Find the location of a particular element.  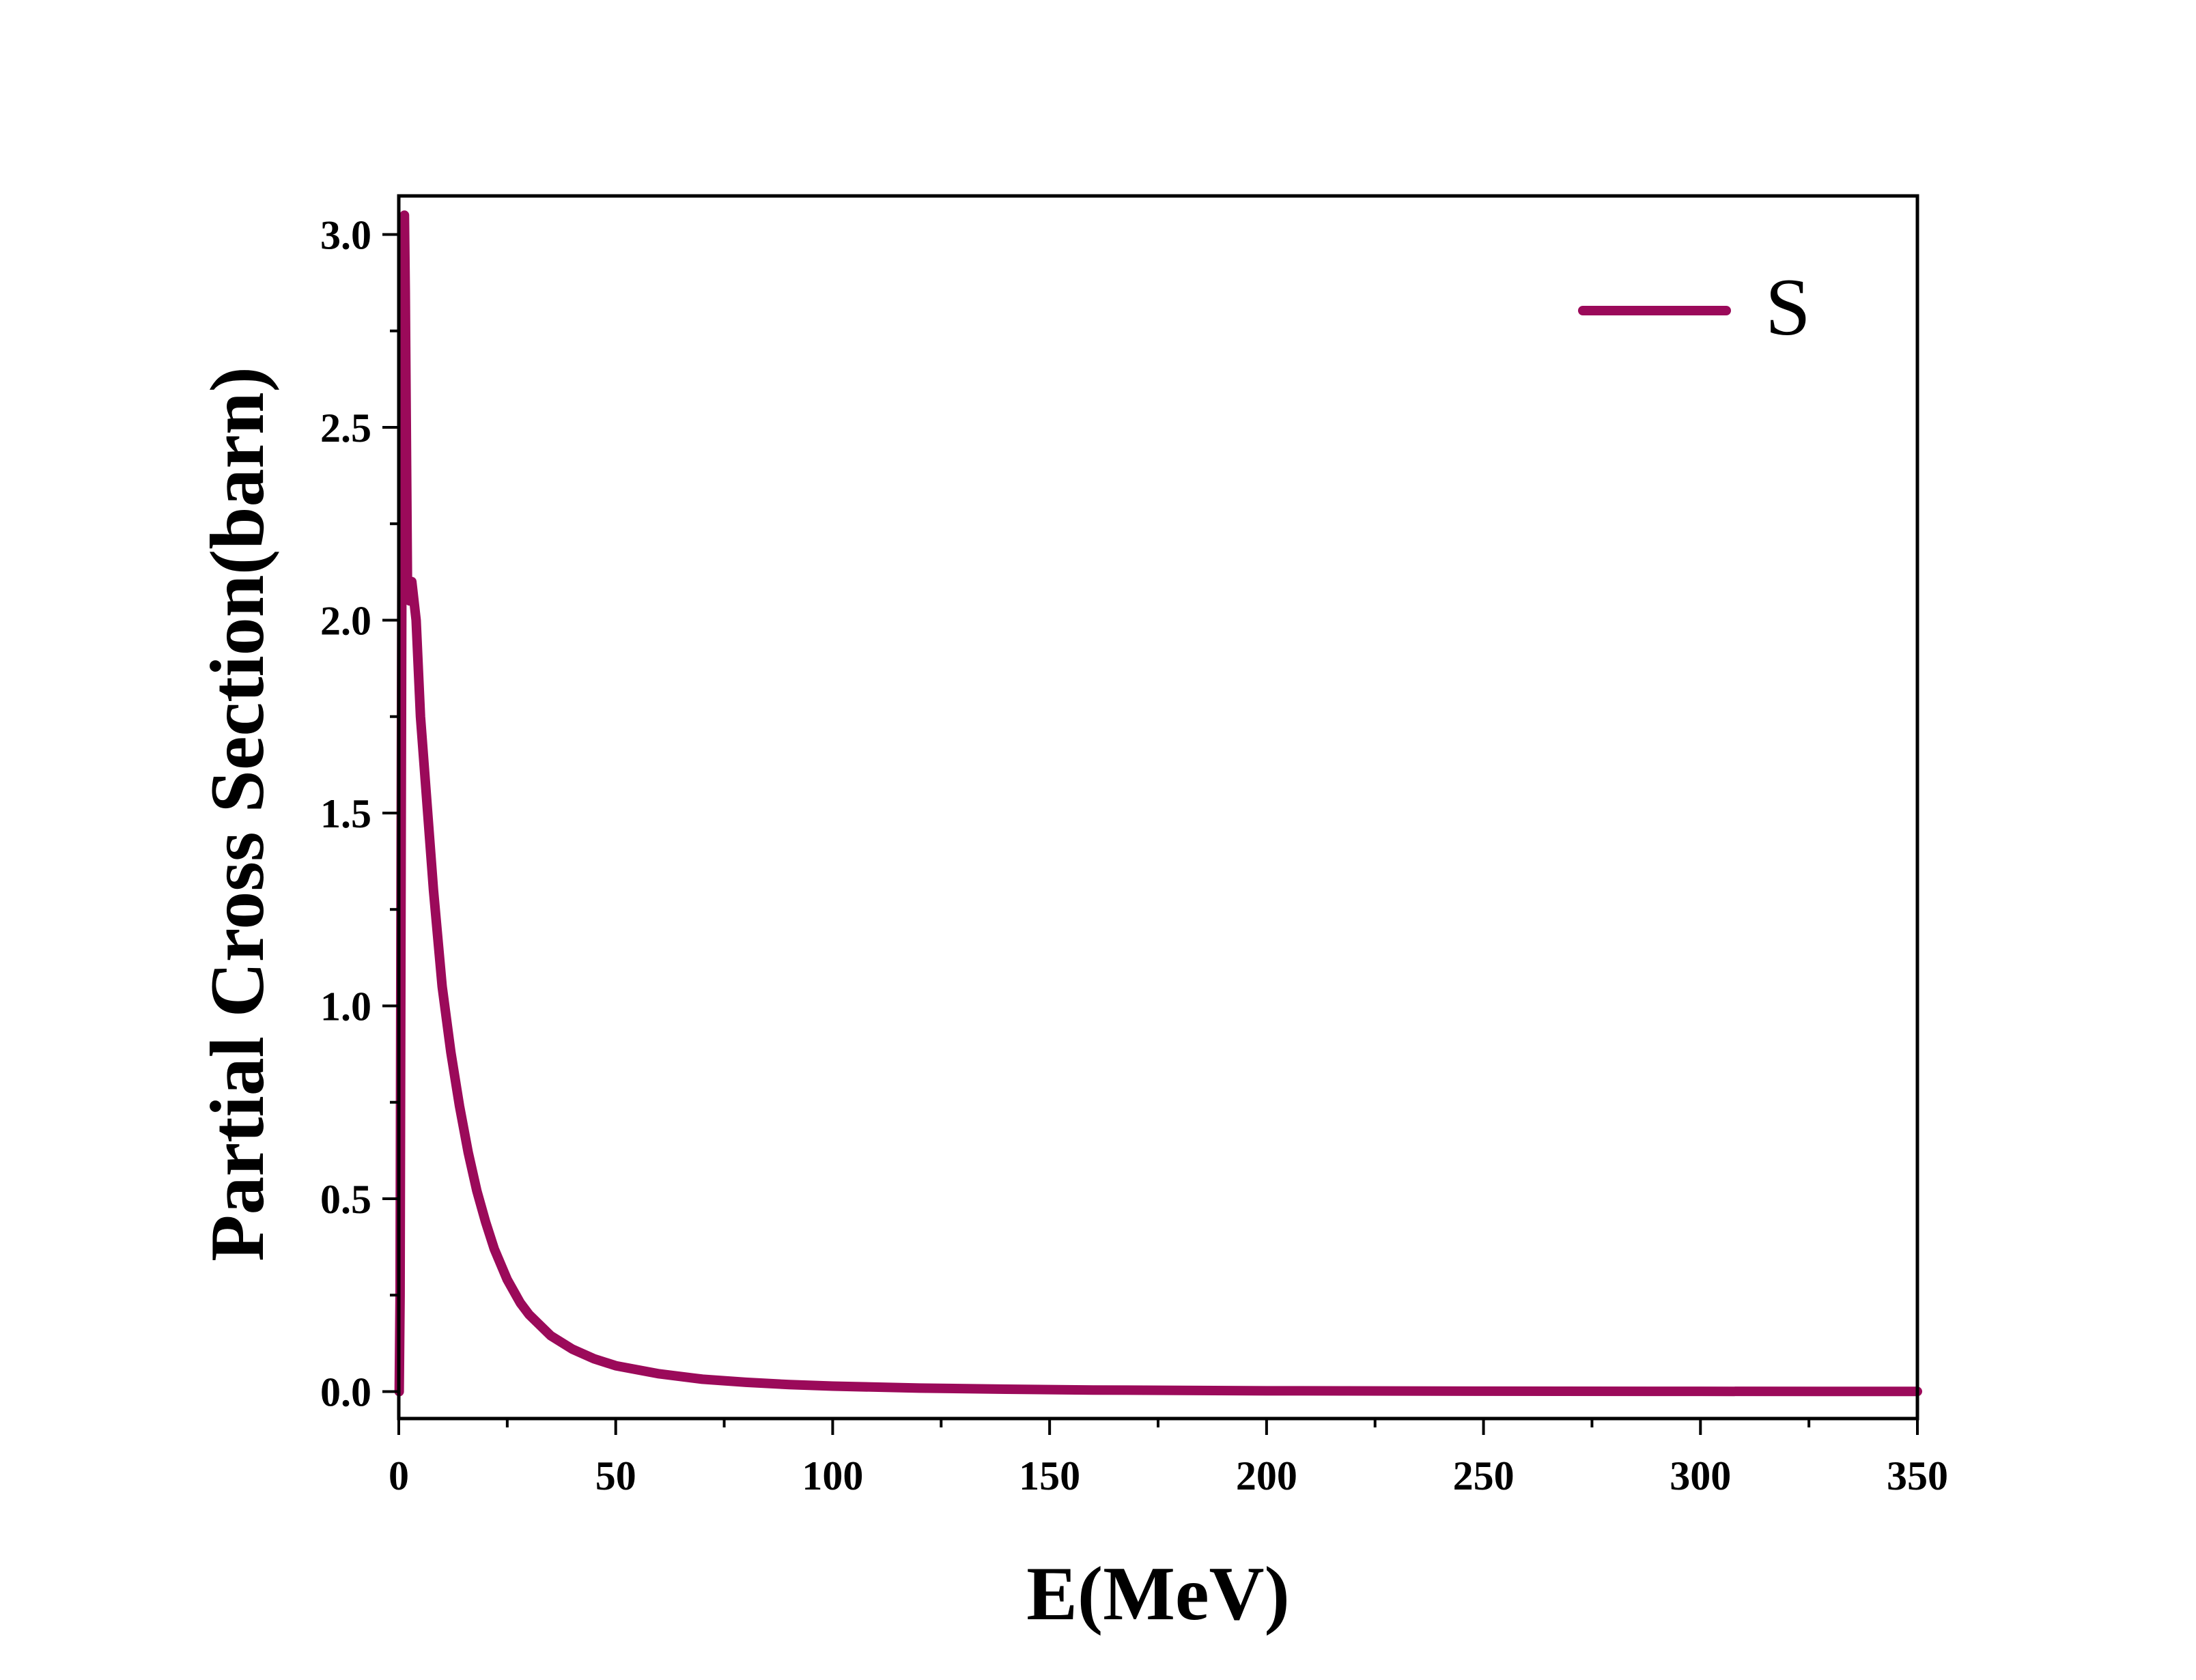

x-tick-label: 300 is located at coordinates (1700, 1475).